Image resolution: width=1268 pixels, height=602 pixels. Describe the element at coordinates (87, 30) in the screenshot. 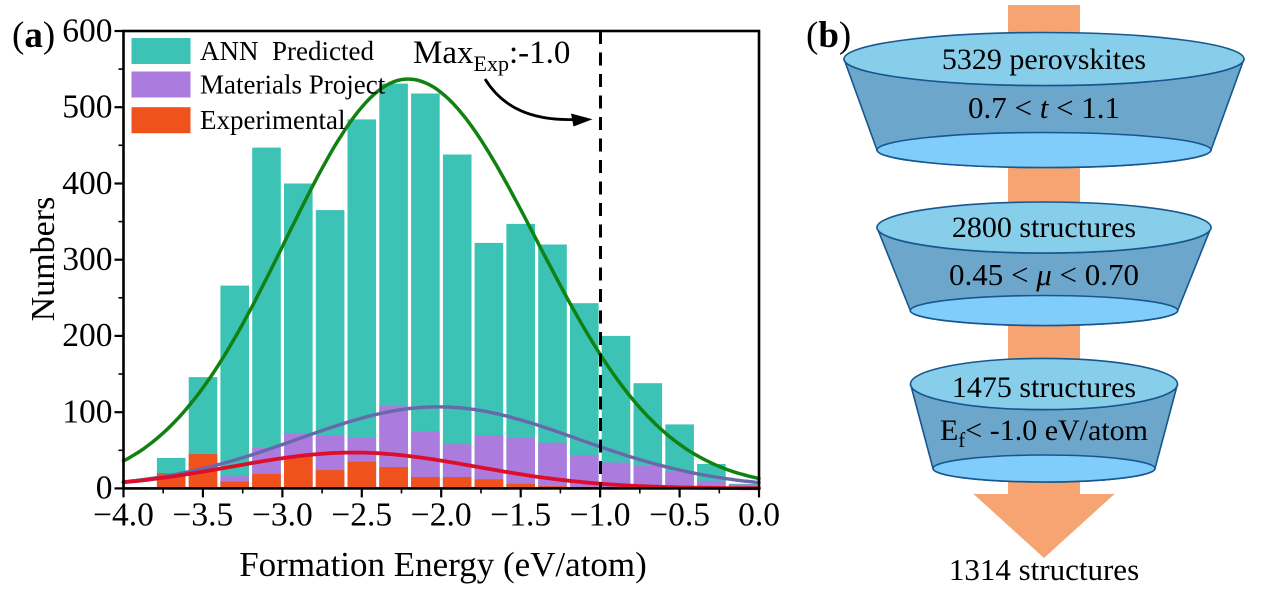

I see `svg-text: 600` at that location.